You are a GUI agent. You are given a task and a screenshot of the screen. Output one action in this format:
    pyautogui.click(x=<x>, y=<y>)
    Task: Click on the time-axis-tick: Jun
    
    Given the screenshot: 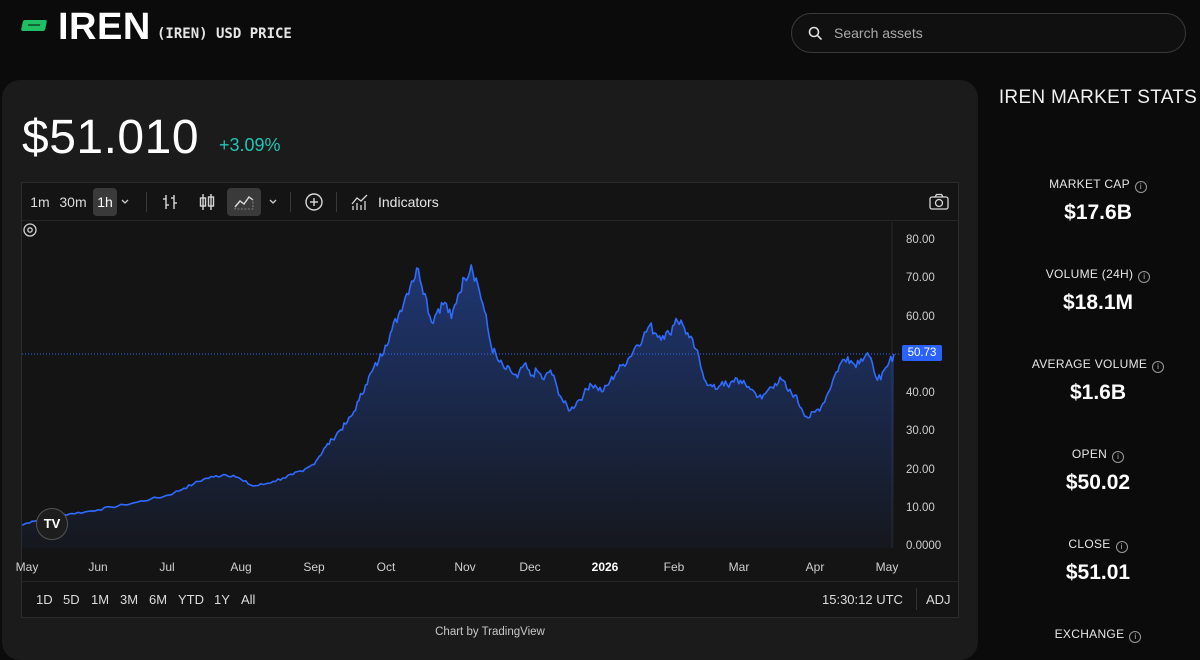 What is the action you would take?
    pyautogui.click(x=98, y=567)
    